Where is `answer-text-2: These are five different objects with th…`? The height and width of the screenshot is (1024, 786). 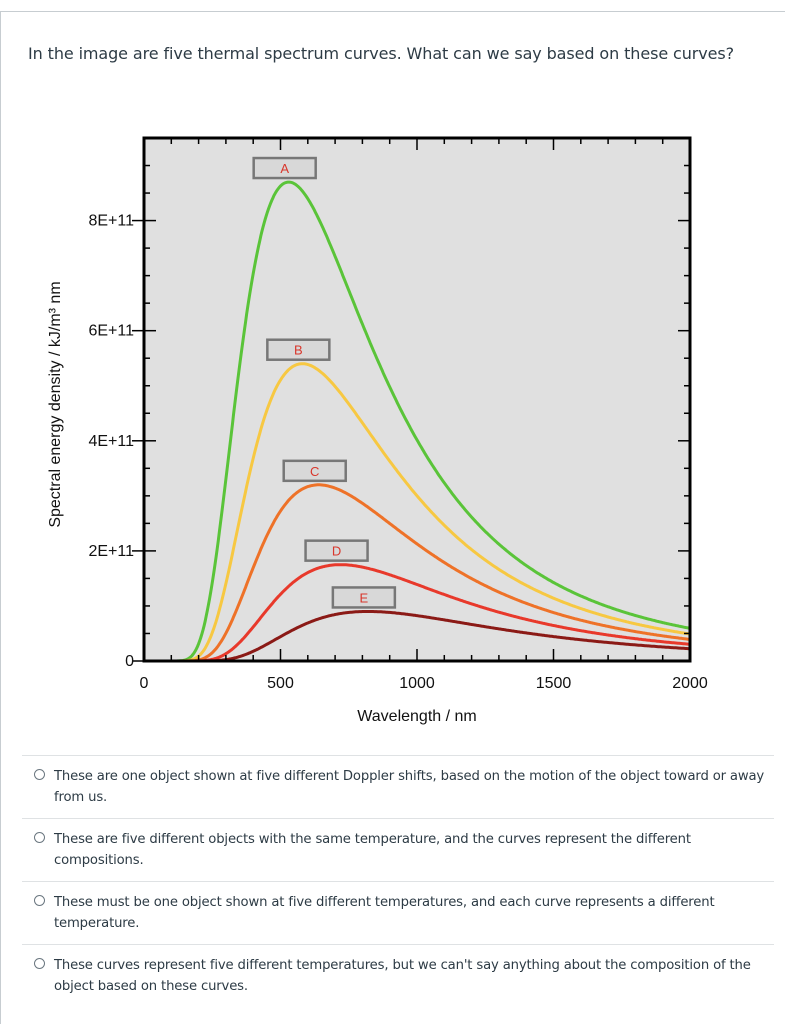 answer-text-2: These are five different objects with th… is located at coordinates (372, 850).